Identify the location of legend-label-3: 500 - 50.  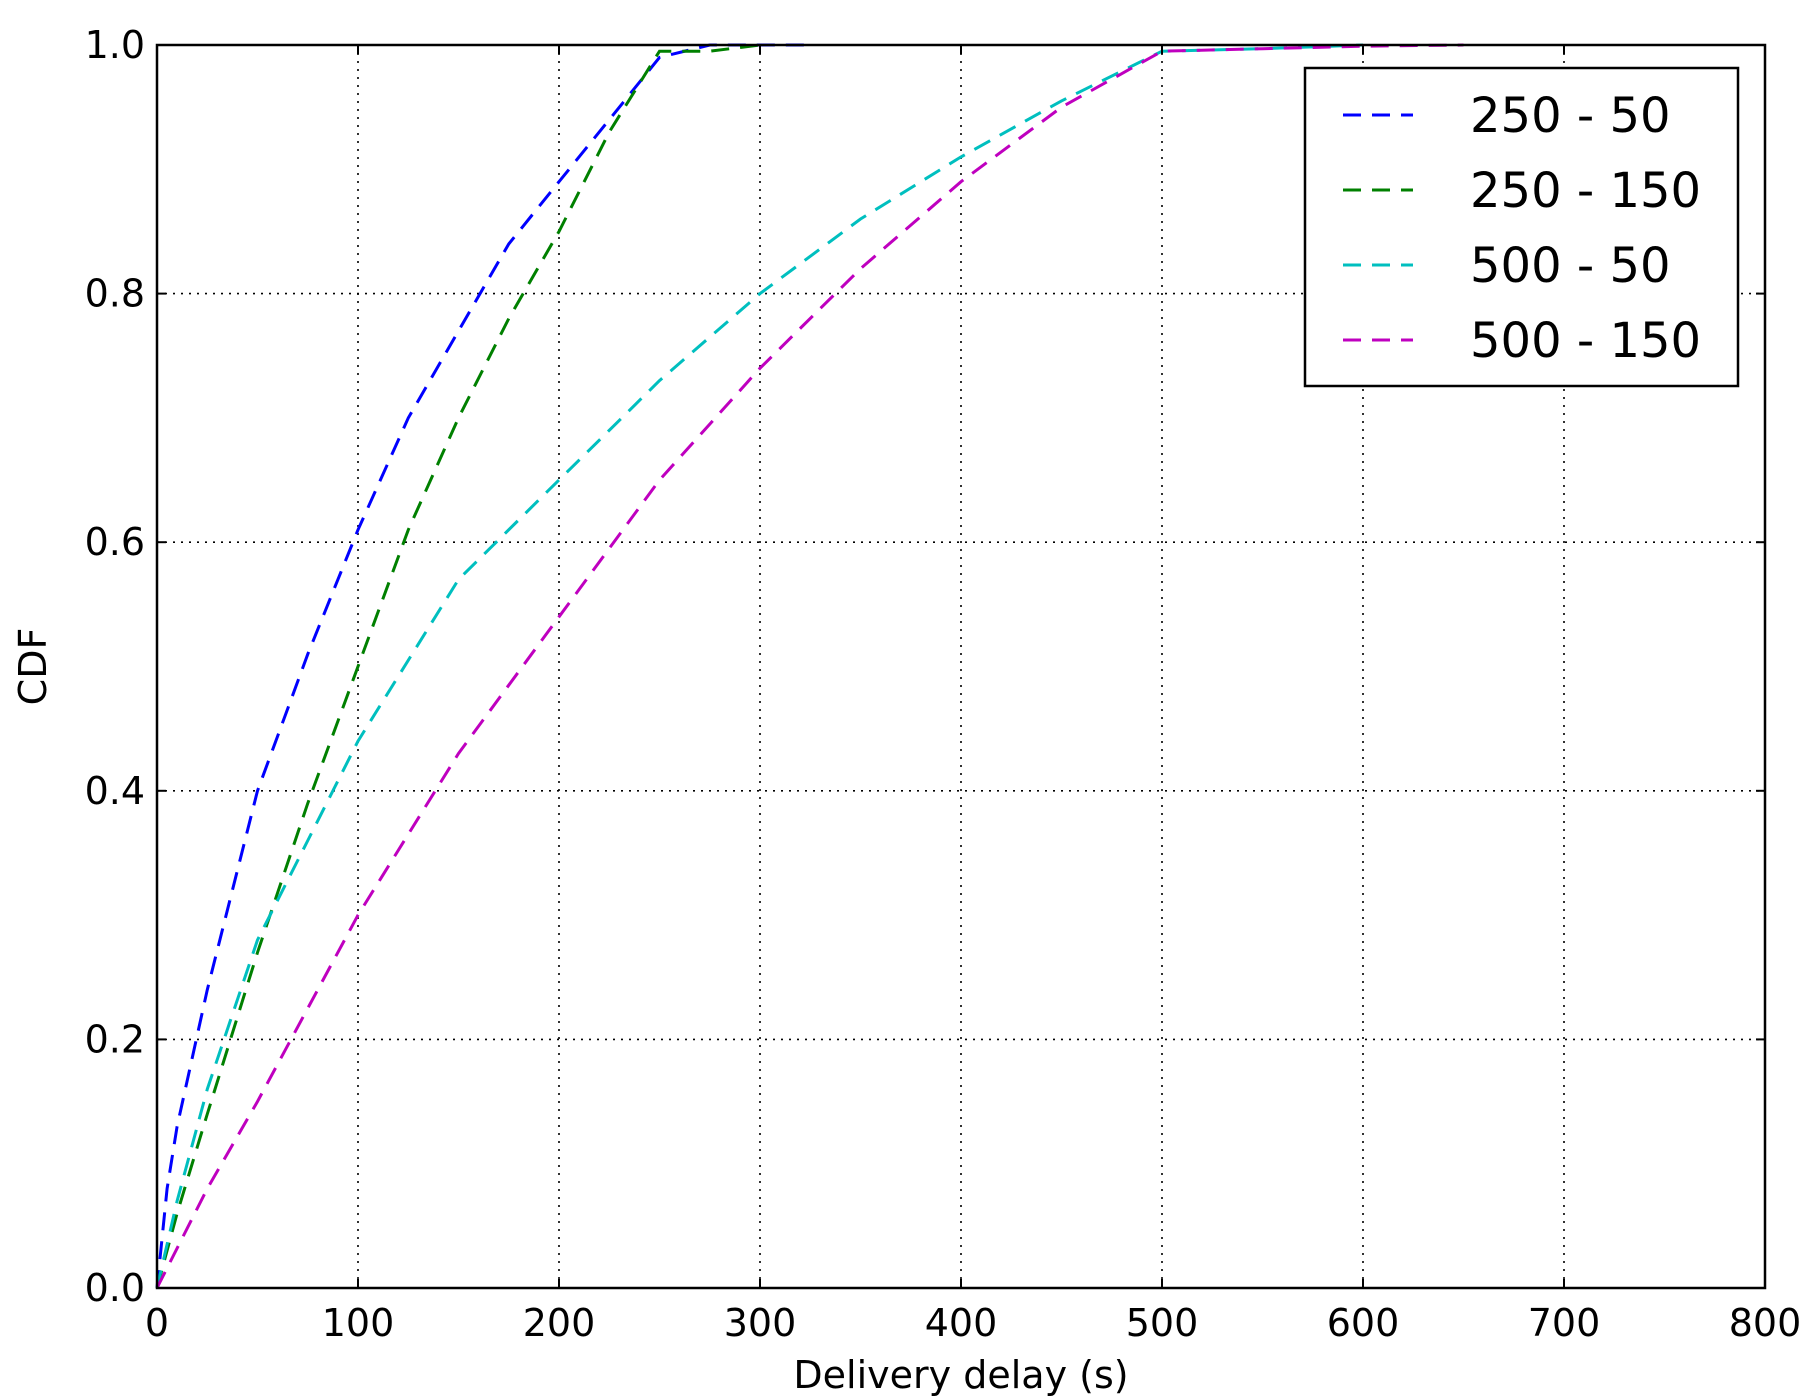
(1570, 266).